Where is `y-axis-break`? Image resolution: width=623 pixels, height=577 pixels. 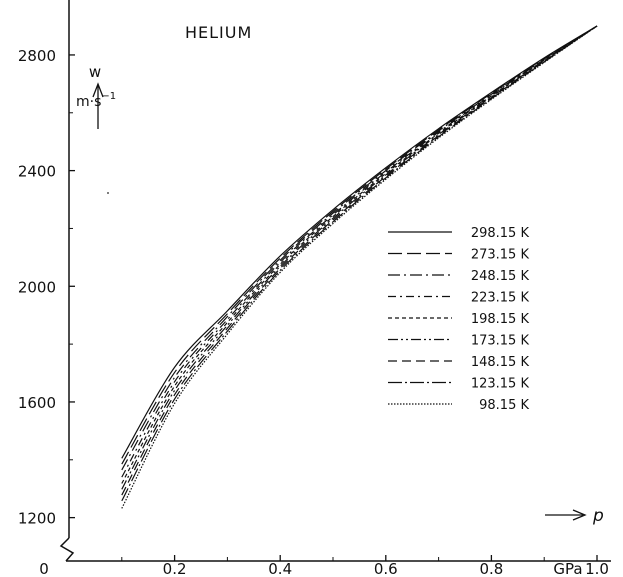 y-axis-break is located at coordinates (67, 549).